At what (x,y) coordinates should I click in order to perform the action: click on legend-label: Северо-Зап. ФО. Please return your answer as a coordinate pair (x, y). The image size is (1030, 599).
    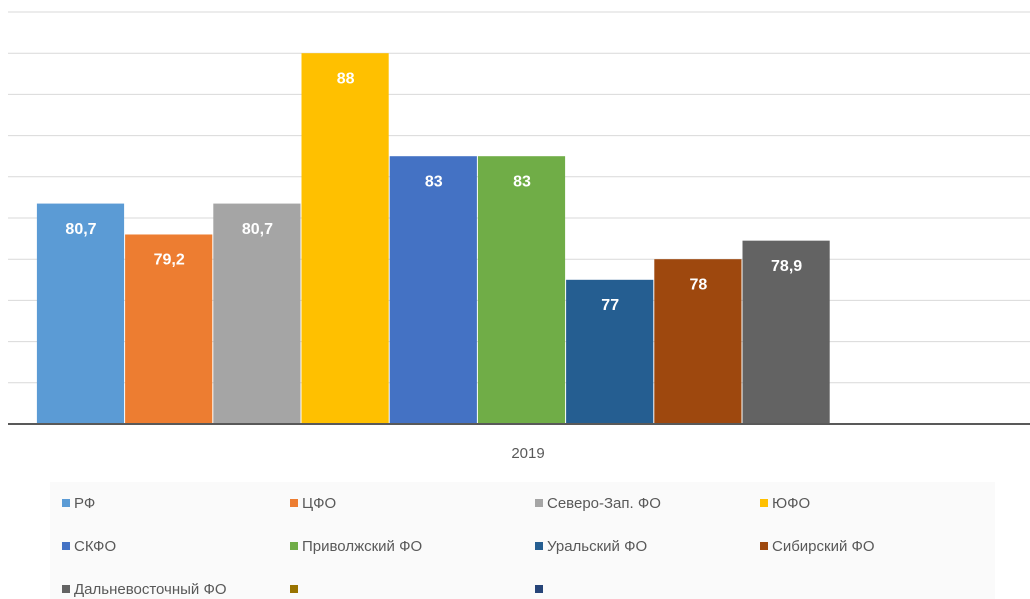
    Looking at the image, I should click on (604, 503).